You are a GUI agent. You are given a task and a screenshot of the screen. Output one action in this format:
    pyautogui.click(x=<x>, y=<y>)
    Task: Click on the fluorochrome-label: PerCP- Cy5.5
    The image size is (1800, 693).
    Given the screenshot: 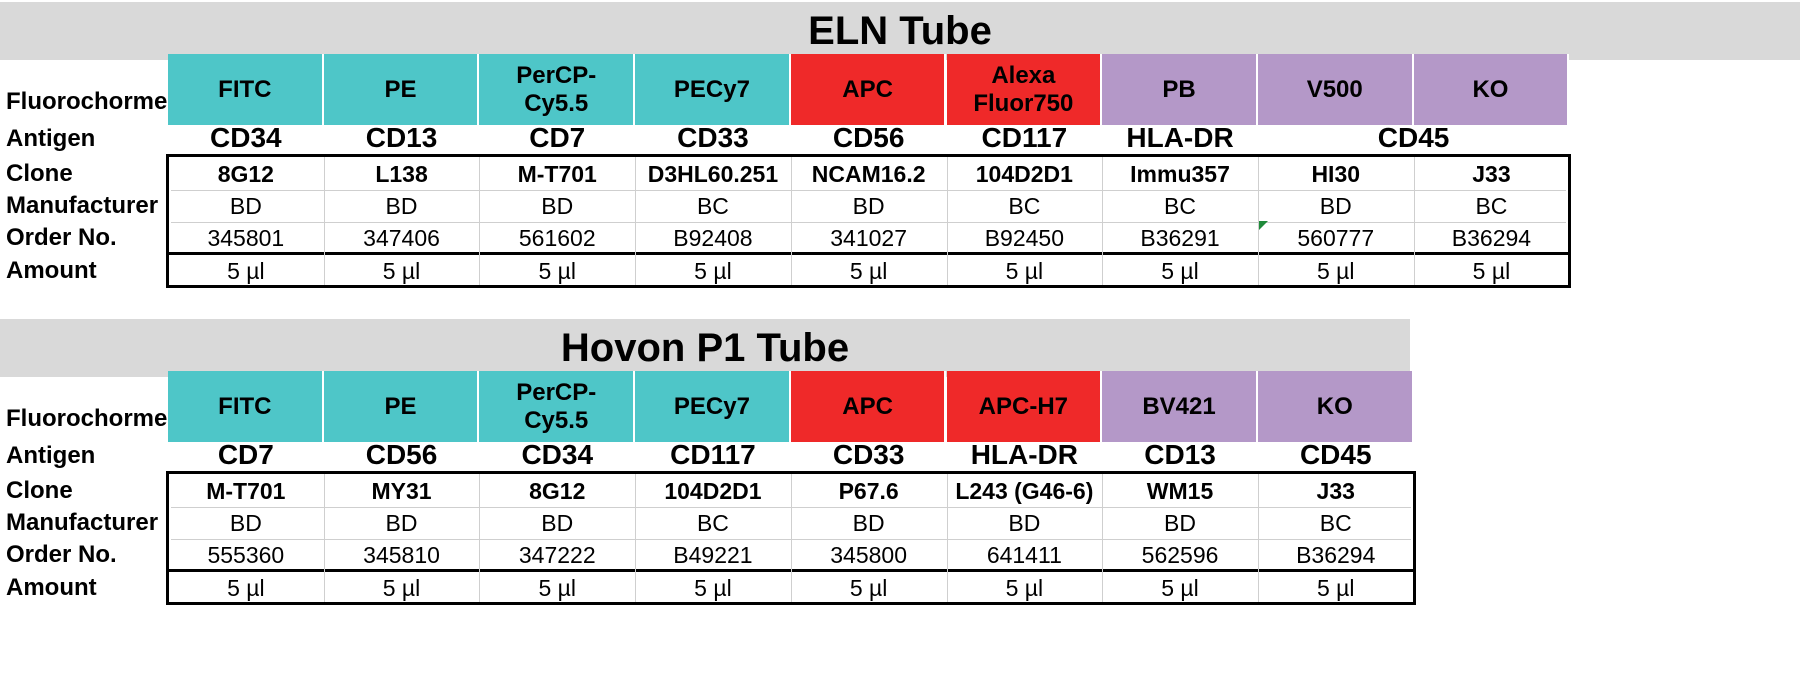 What is the action you would take?
    pyautogui.click(x=556, y=89)
    